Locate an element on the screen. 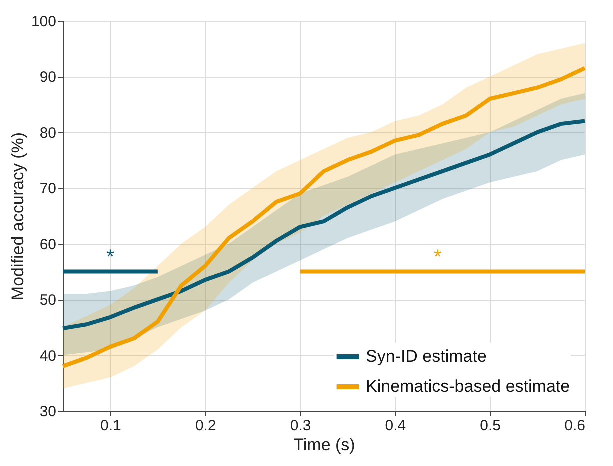 The image size is (613, 466). y-tick-label: 70 is located at coordinates (48, 189).